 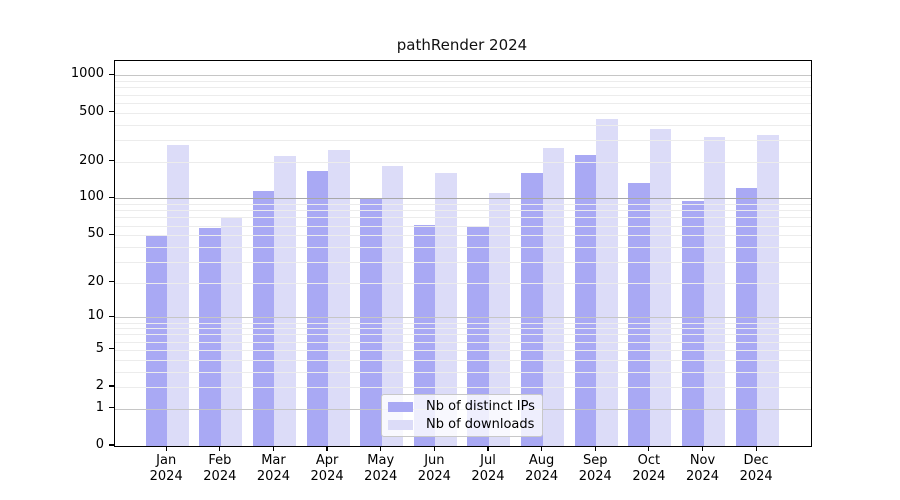 What do you see at coordinates (392, 306) in the screenshot?
I see `bar-may-2024-nb-of-downloads` at bounding box center [392, 306].